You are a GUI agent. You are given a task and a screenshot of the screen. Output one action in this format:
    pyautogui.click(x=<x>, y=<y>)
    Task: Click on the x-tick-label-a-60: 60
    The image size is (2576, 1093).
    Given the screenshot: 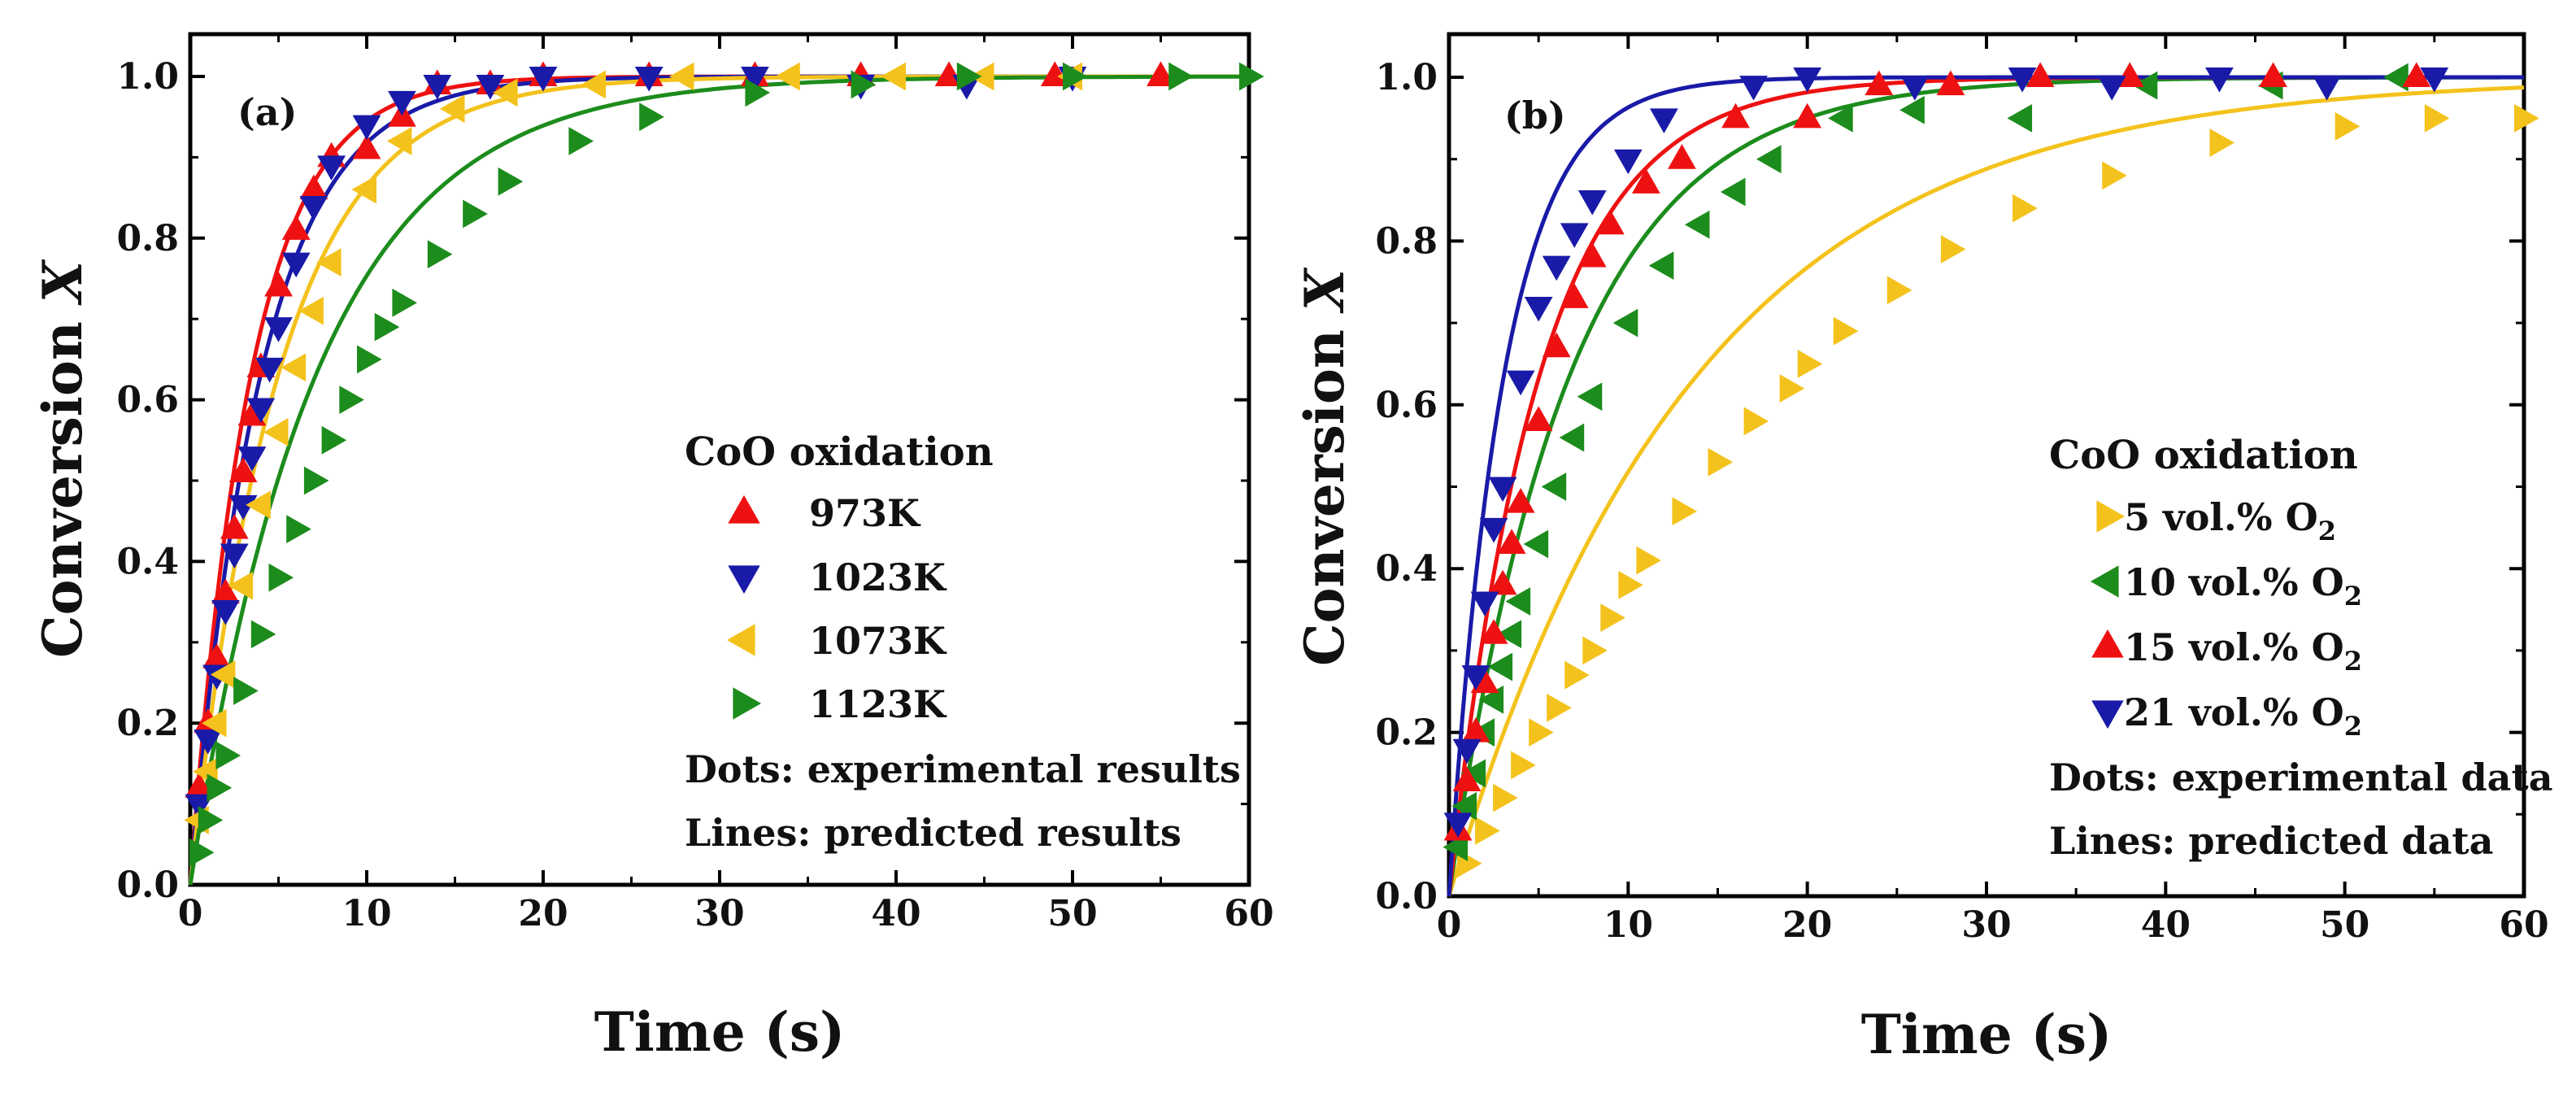 What is the action you would take?
    pyautogui.click(x=1249, y=913)
    